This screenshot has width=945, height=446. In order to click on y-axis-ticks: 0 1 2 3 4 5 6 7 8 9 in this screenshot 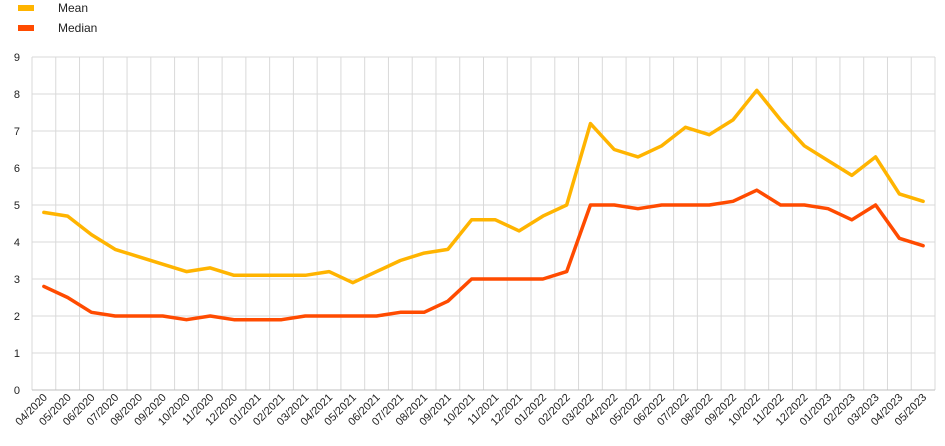, I will do `click(17, 224)`.